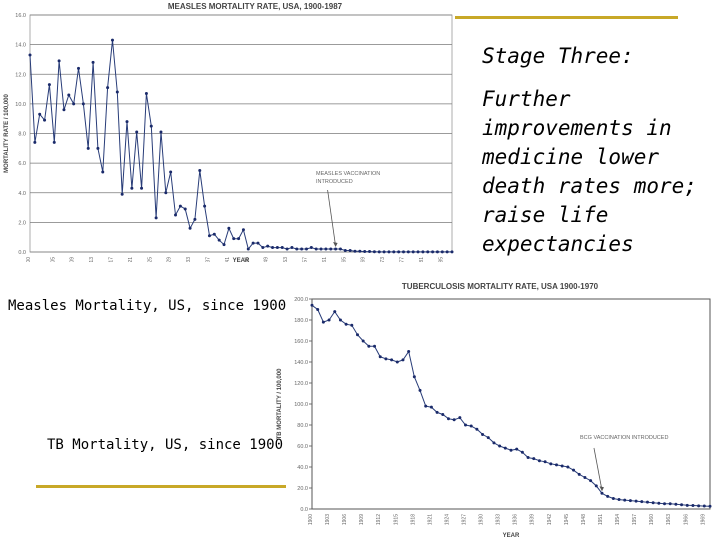 The width and height of the screenshot is (720, 540). Describe the element at coordinates (7, 132) in the screenshot. I see `y-axis-label: MORTALITY RATE / 100,000` at that location.